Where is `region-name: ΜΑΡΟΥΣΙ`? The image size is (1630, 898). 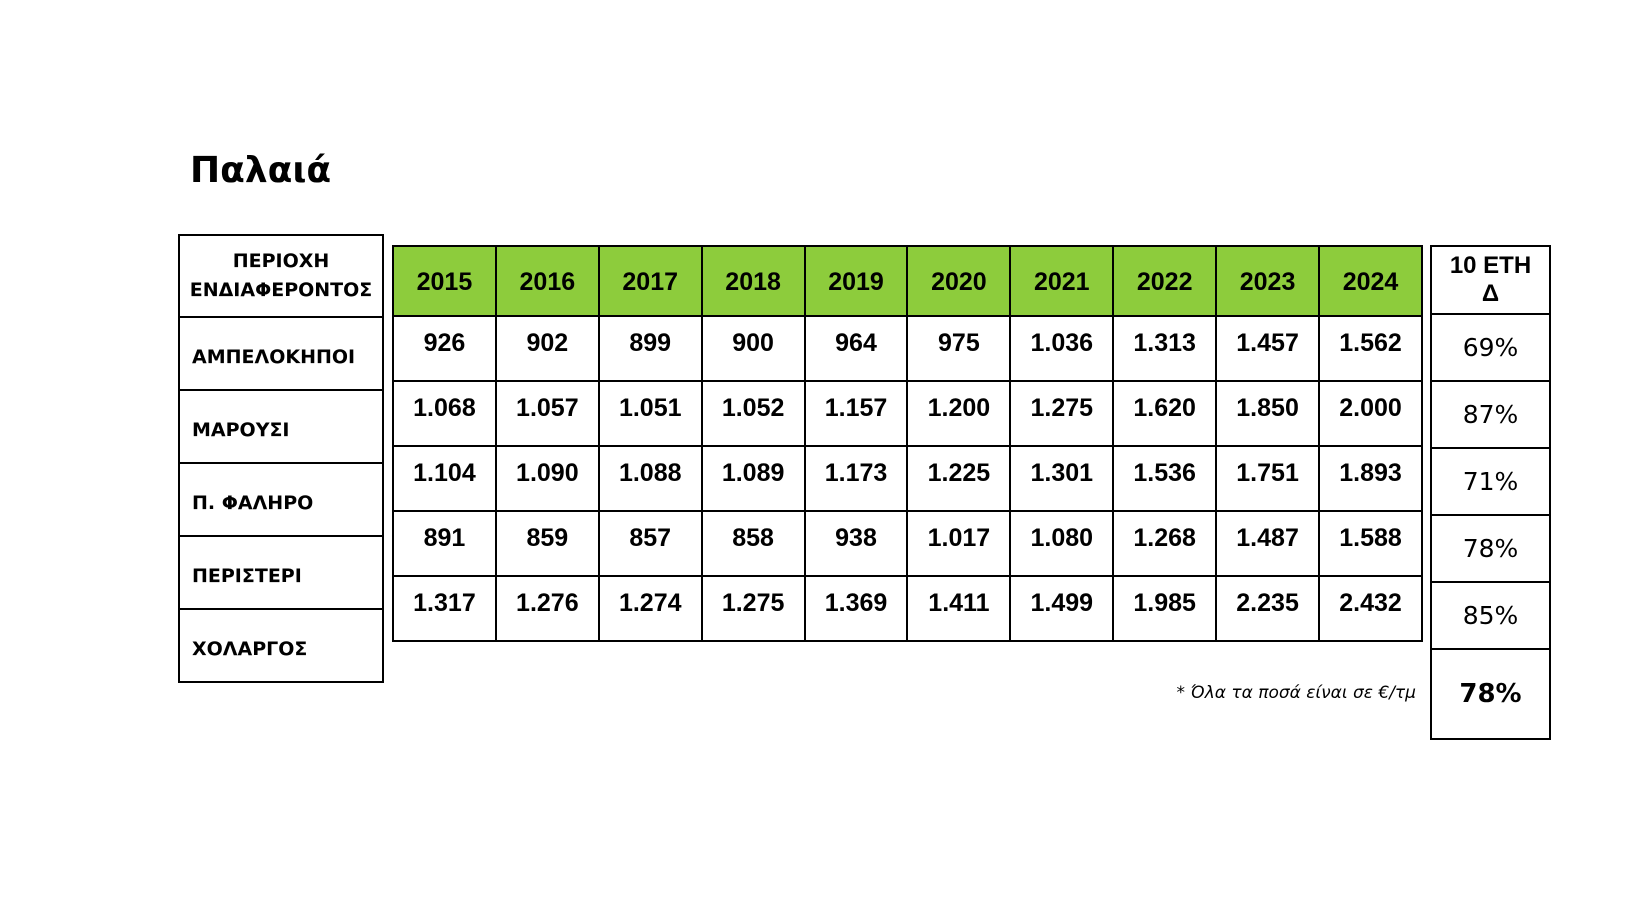 region-name: ΜΑΡΟΥΣΙ is located at coordinates (281, 426).